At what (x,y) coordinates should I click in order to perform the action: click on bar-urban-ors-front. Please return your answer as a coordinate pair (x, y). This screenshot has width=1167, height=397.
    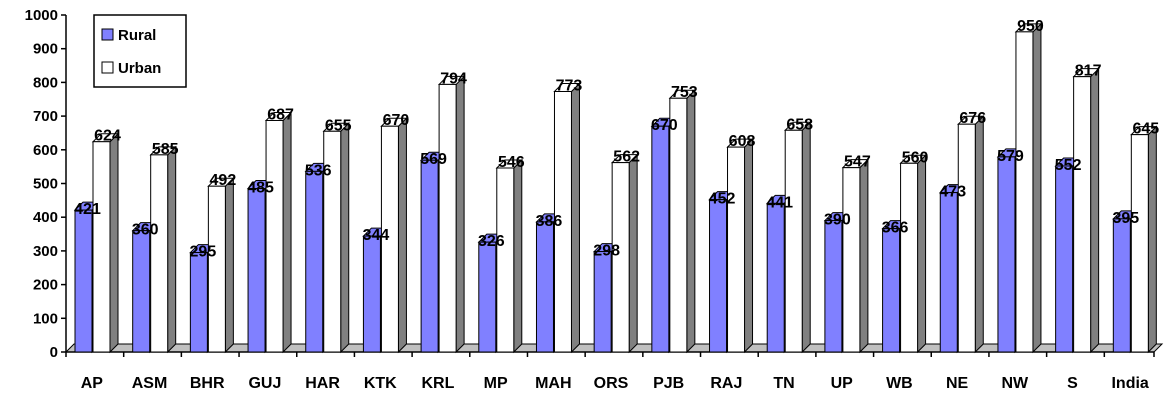
    Looking at the image, I should click on (620, 257).